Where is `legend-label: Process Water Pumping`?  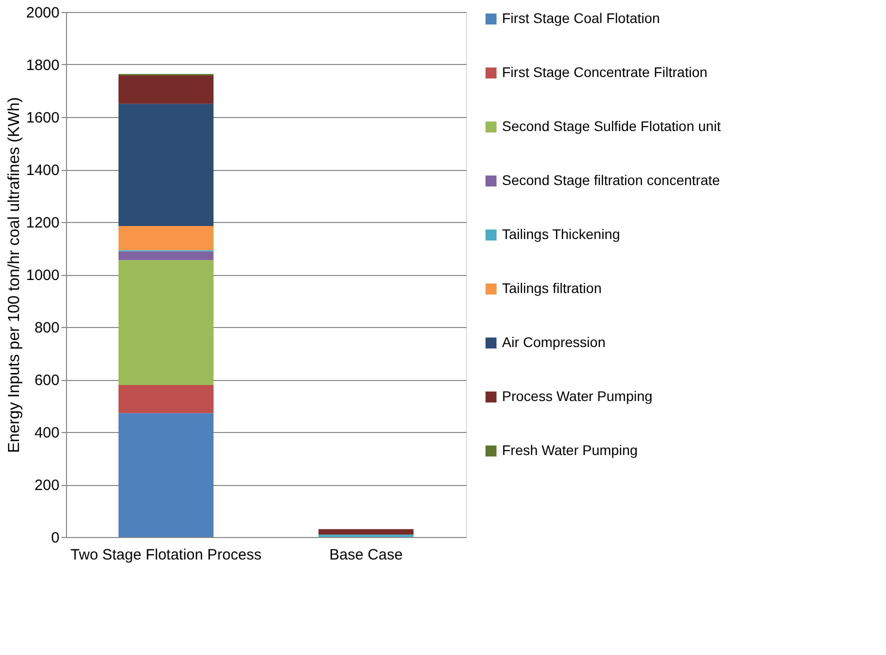 legend-label: Process Water Pumping is located at coordinates (577, 396).